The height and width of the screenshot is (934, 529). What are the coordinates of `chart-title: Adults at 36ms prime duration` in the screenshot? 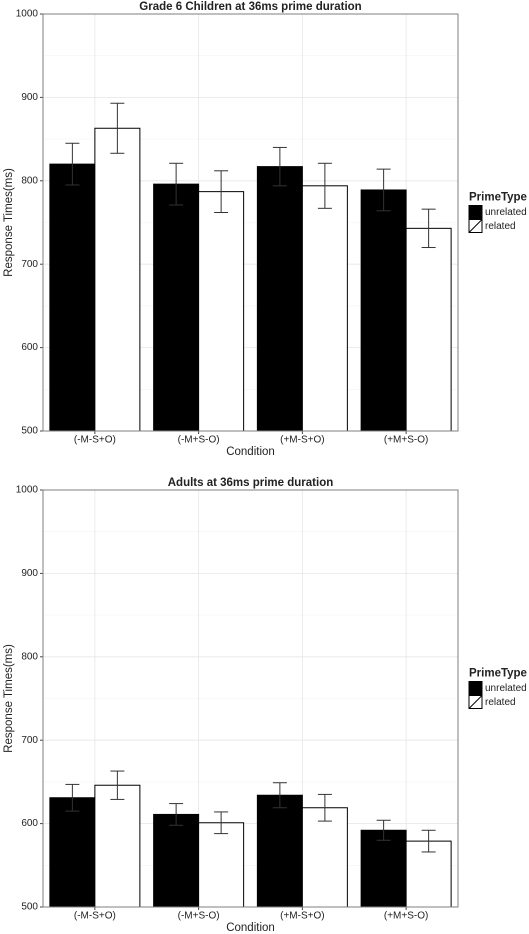 It's located at (251, 483).